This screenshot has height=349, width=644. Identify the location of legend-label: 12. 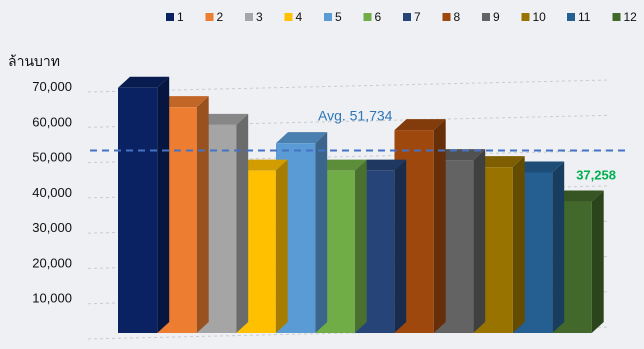
(631, 17).